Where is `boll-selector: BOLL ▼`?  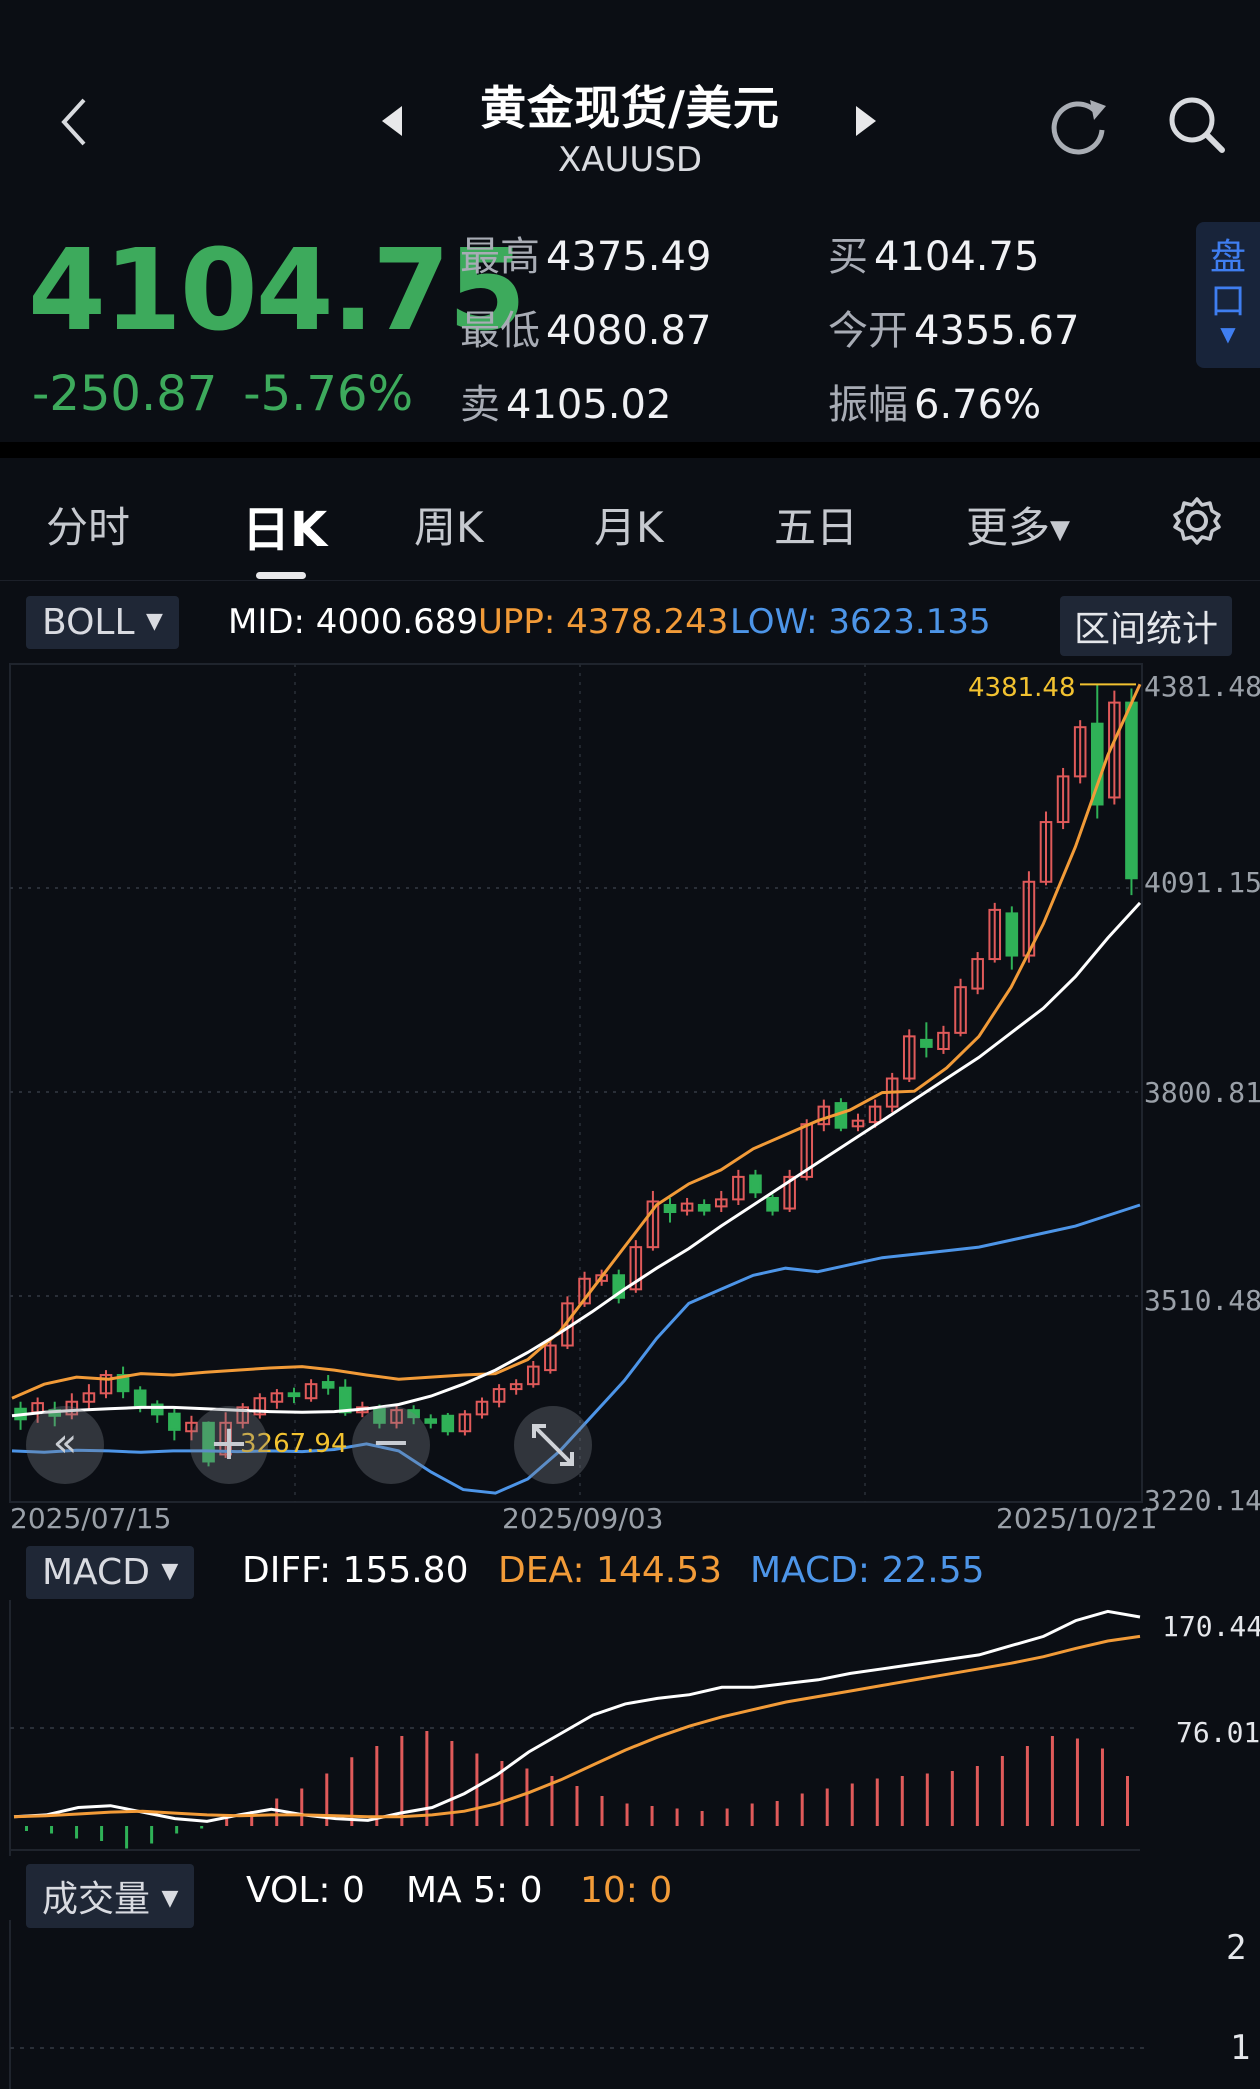 boll-selector: BOLL ▼ is located at coordinates (102, 622).